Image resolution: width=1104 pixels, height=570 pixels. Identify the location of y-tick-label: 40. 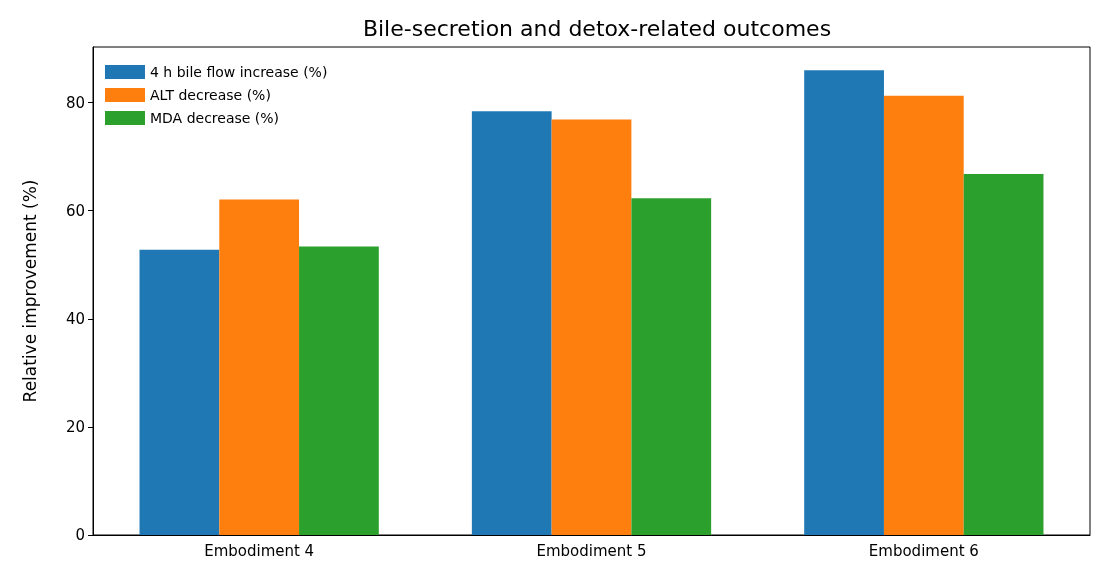
(75, 318).